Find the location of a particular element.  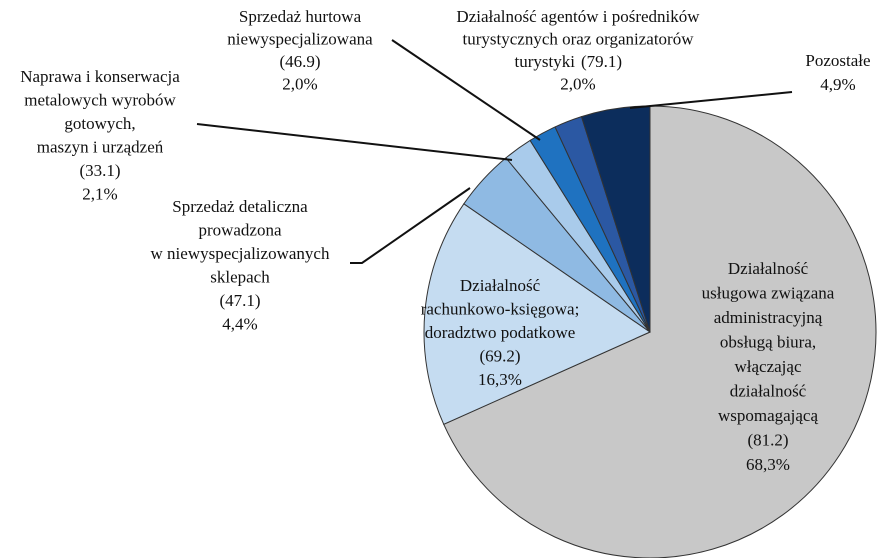

slice-value-label: 4,4% is located at coordinates (239, 323).